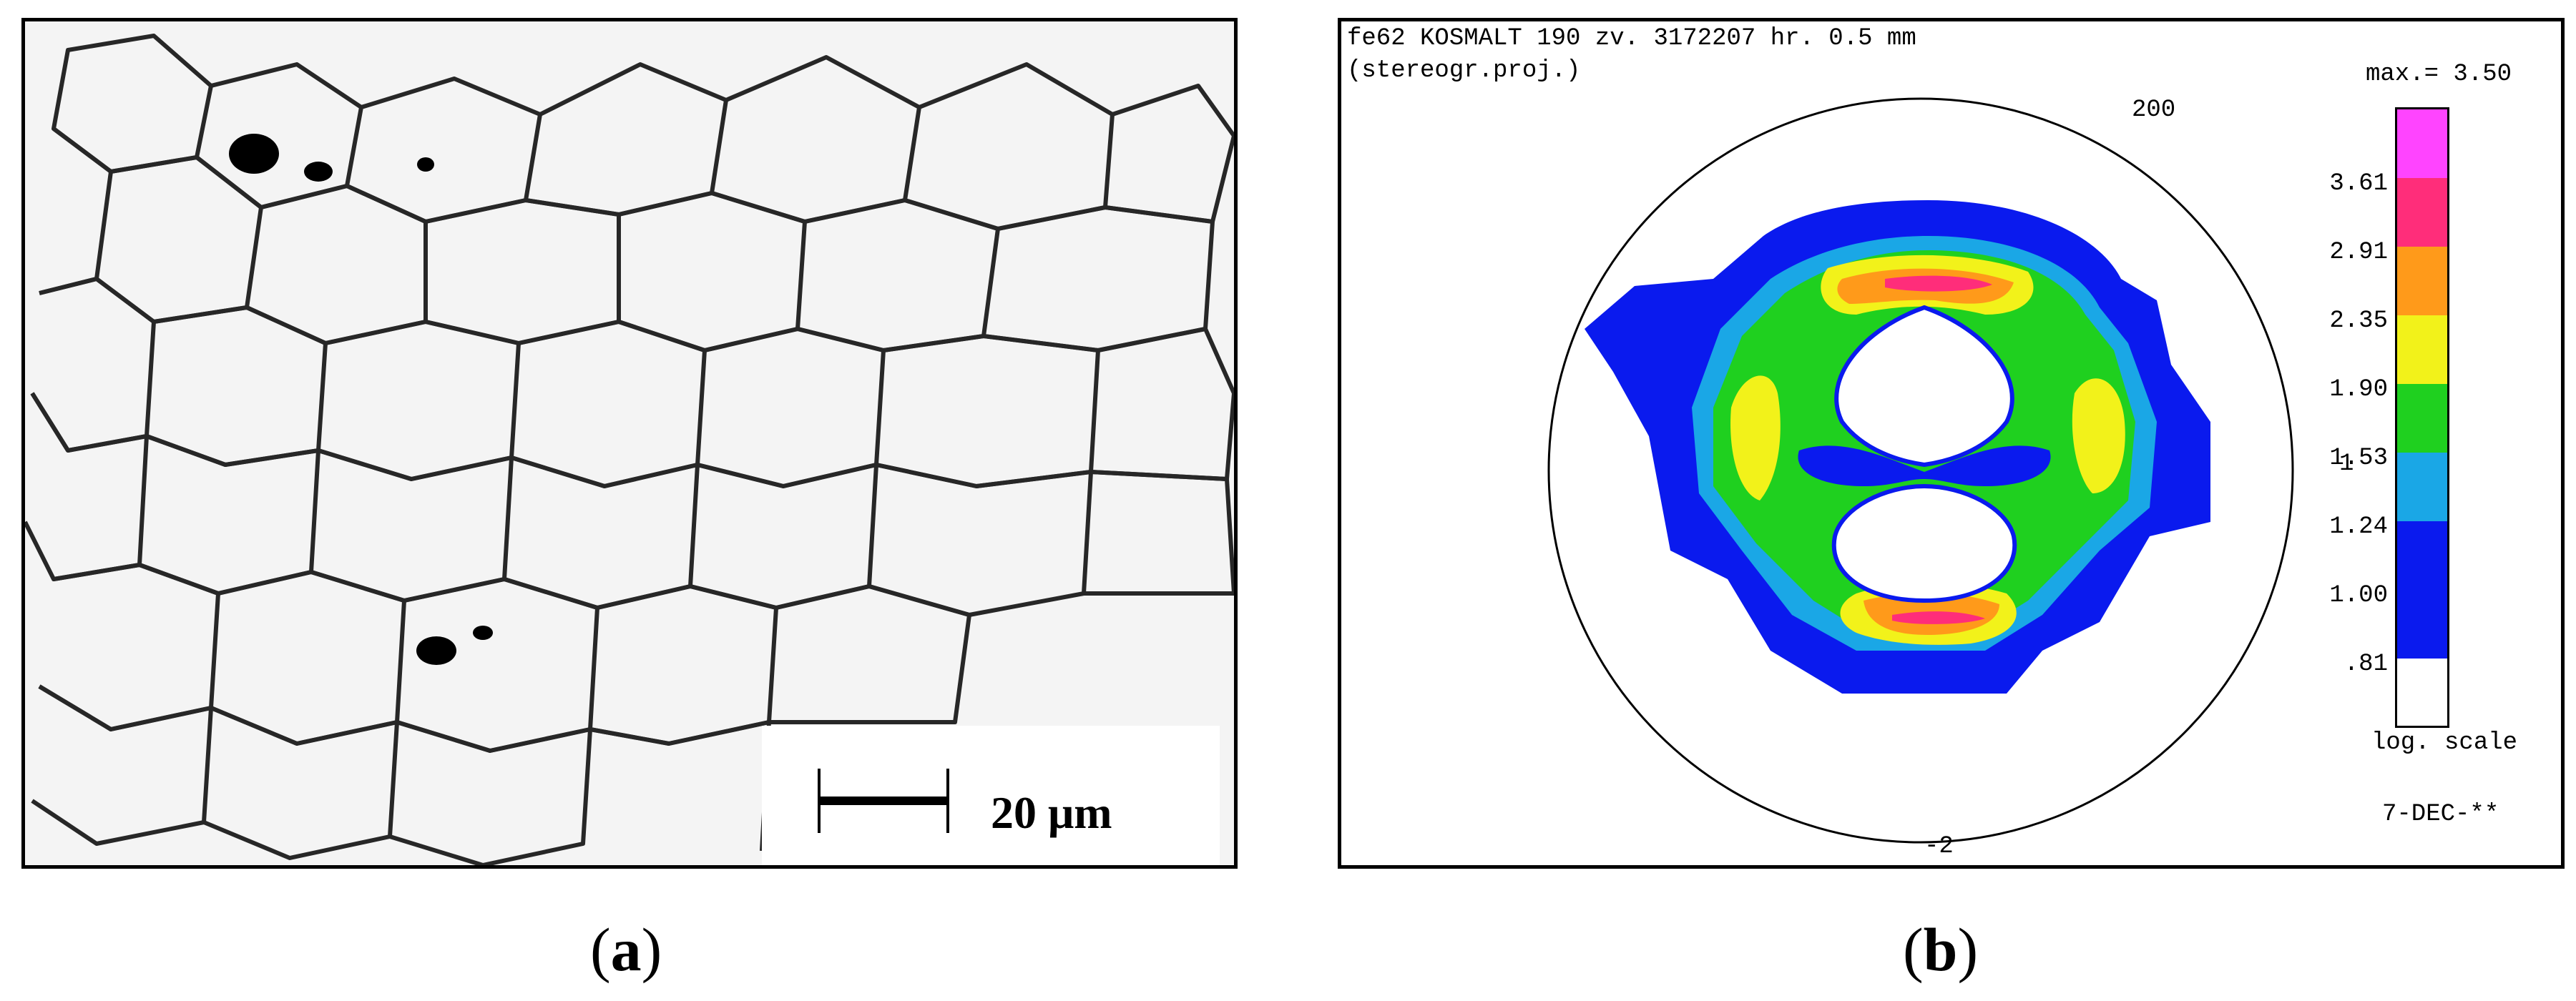 The width and height of the screenshot is (2576, 1001). I want to click on legend-label: 2.35, so click(2359, 321).